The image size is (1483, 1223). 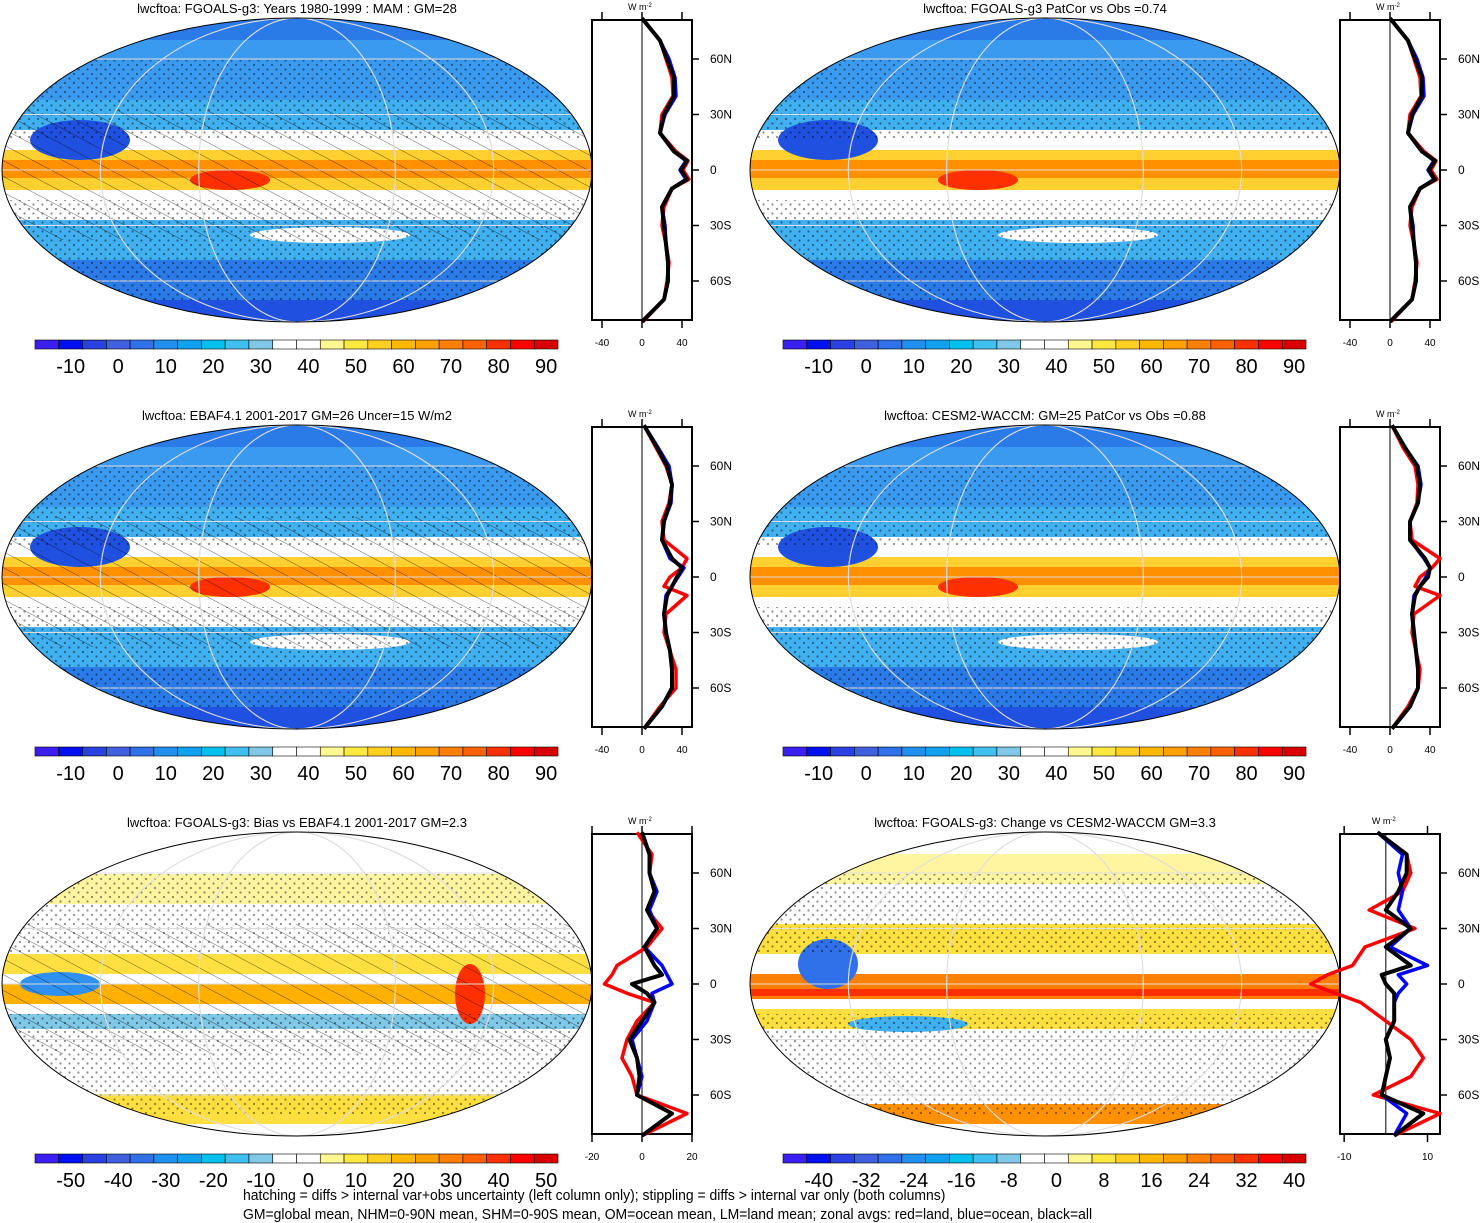 I want to click on colorbar-label: -16, so click(x=961, y=1181).